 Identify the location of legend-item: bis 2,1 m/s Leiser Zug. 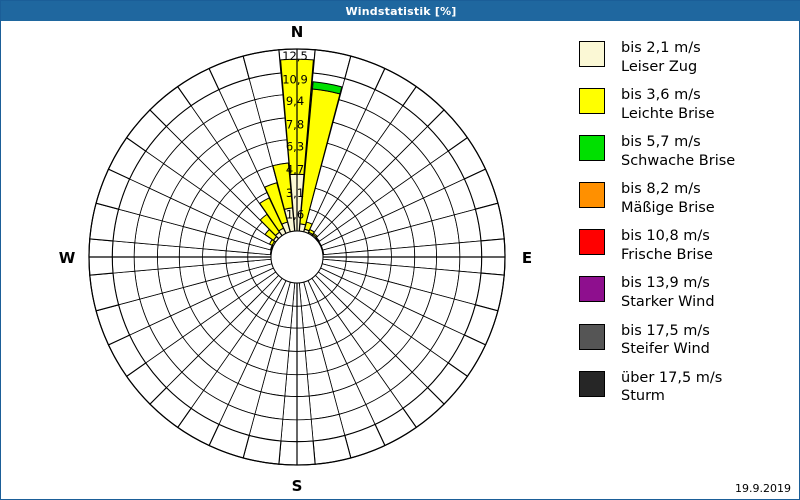
(685, 57).